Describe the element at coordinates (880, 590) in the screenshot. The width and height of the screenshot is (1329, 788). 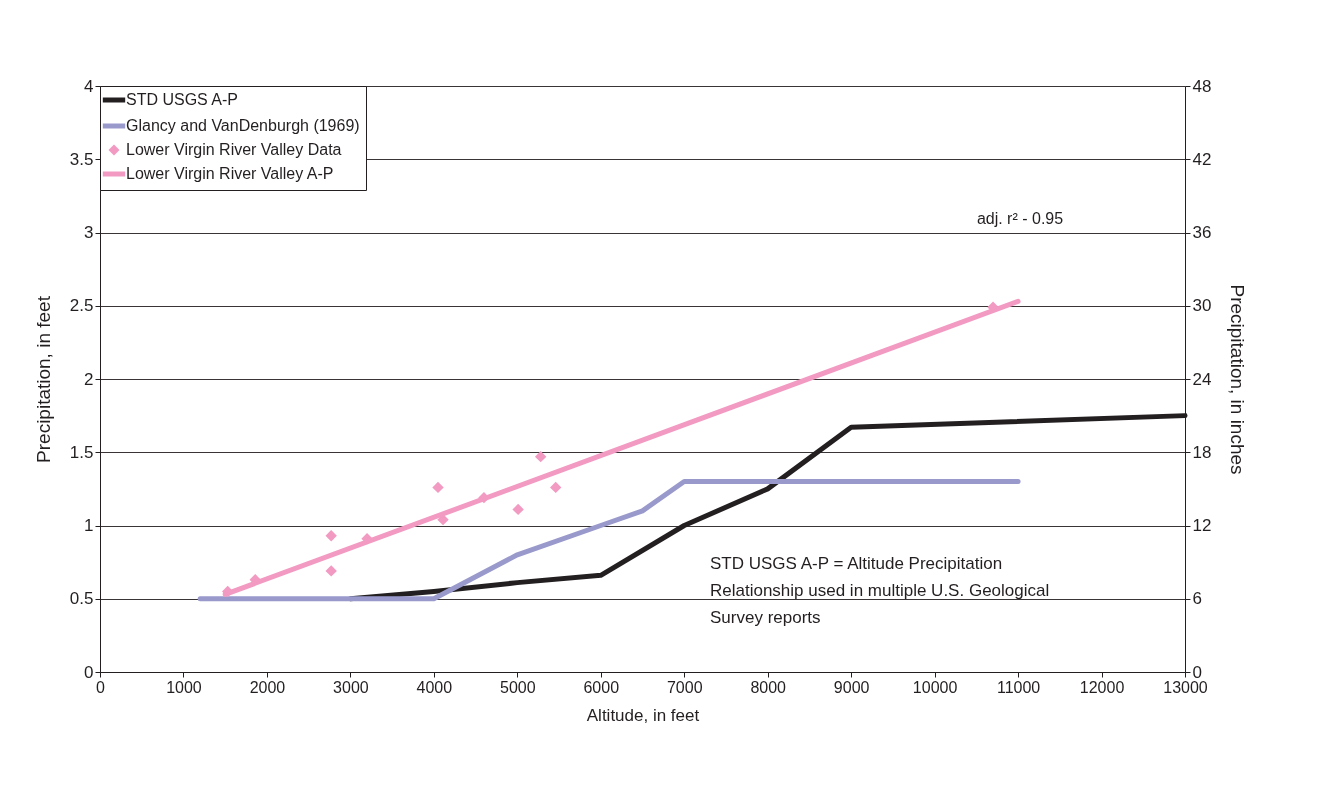
I see `annotation: STD USGS A-P = Altitude Precipitation Relationship used in multiple U.S. Geological Survey reports` at that location.